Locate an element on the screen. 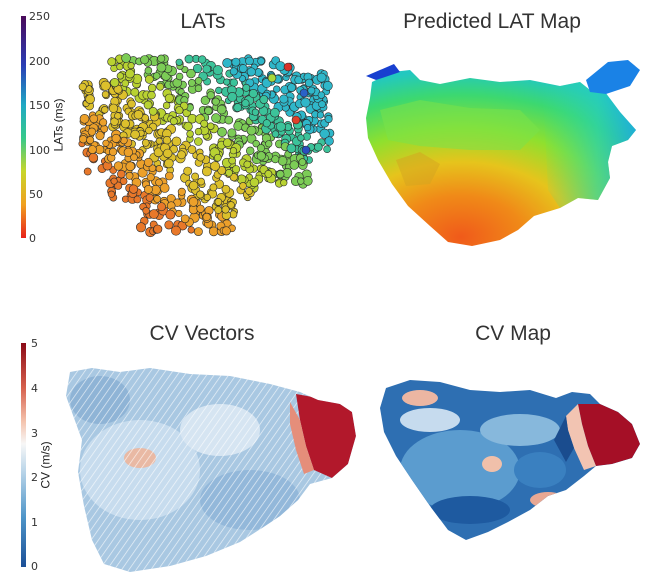  cv-tick-5: 5 is located at coordinates (34, 343).